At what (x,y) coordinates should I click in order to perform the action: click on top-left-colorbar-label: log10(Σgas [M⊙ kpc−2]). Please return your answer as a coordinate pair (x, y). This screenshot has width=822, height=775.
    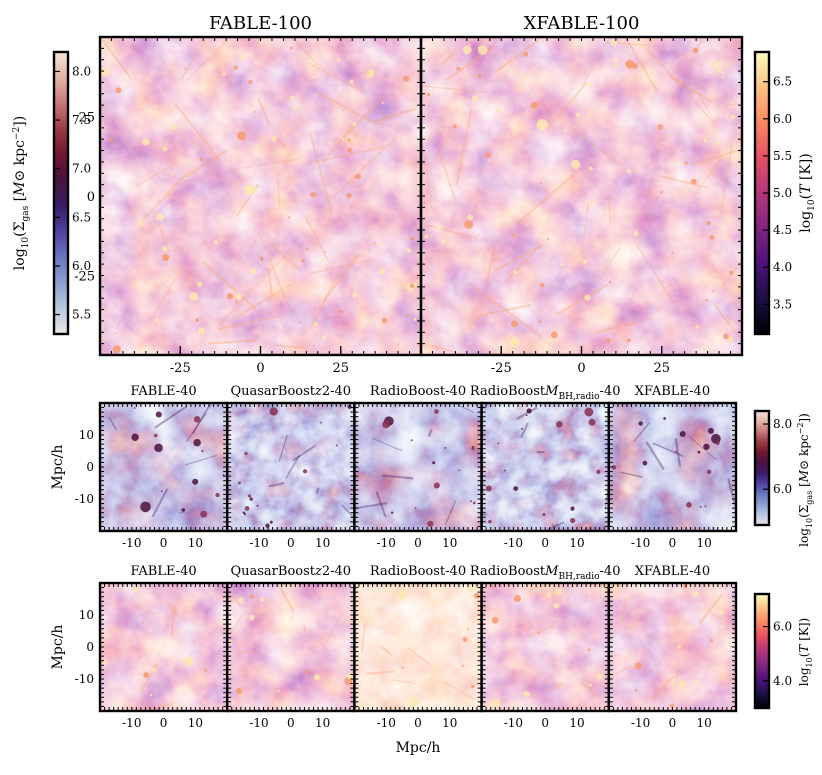
    Looking at the image, I should click on (21, 193).